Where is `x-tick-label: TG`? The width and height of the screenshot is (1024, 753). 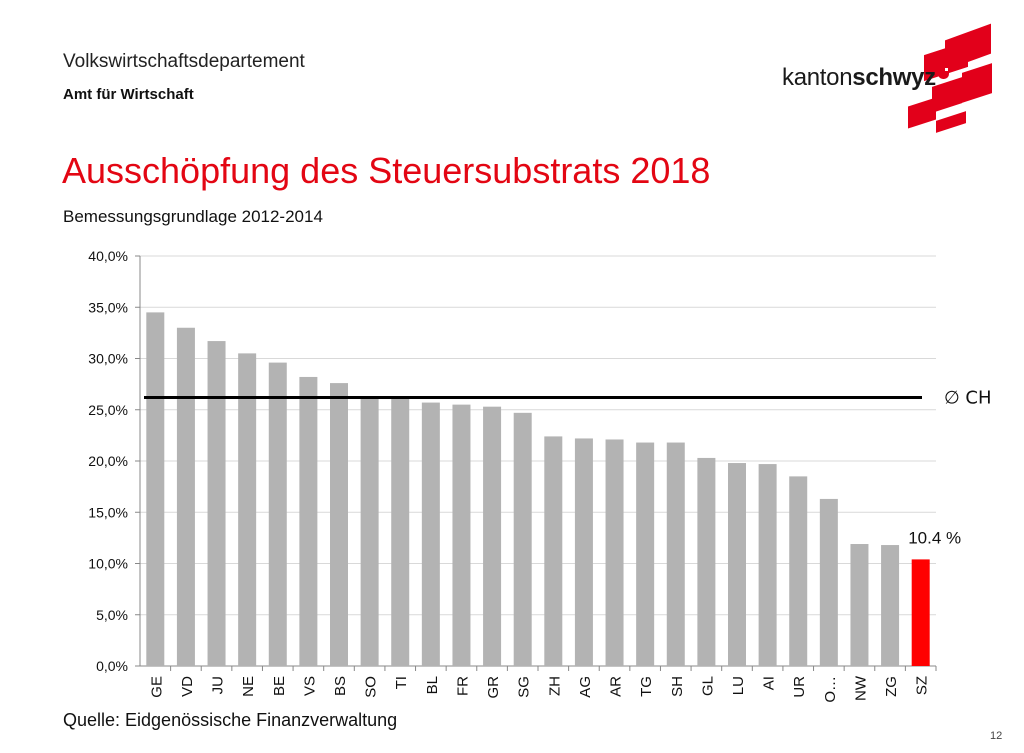
x-tick-label: TG is located at coordinates (646, 686).